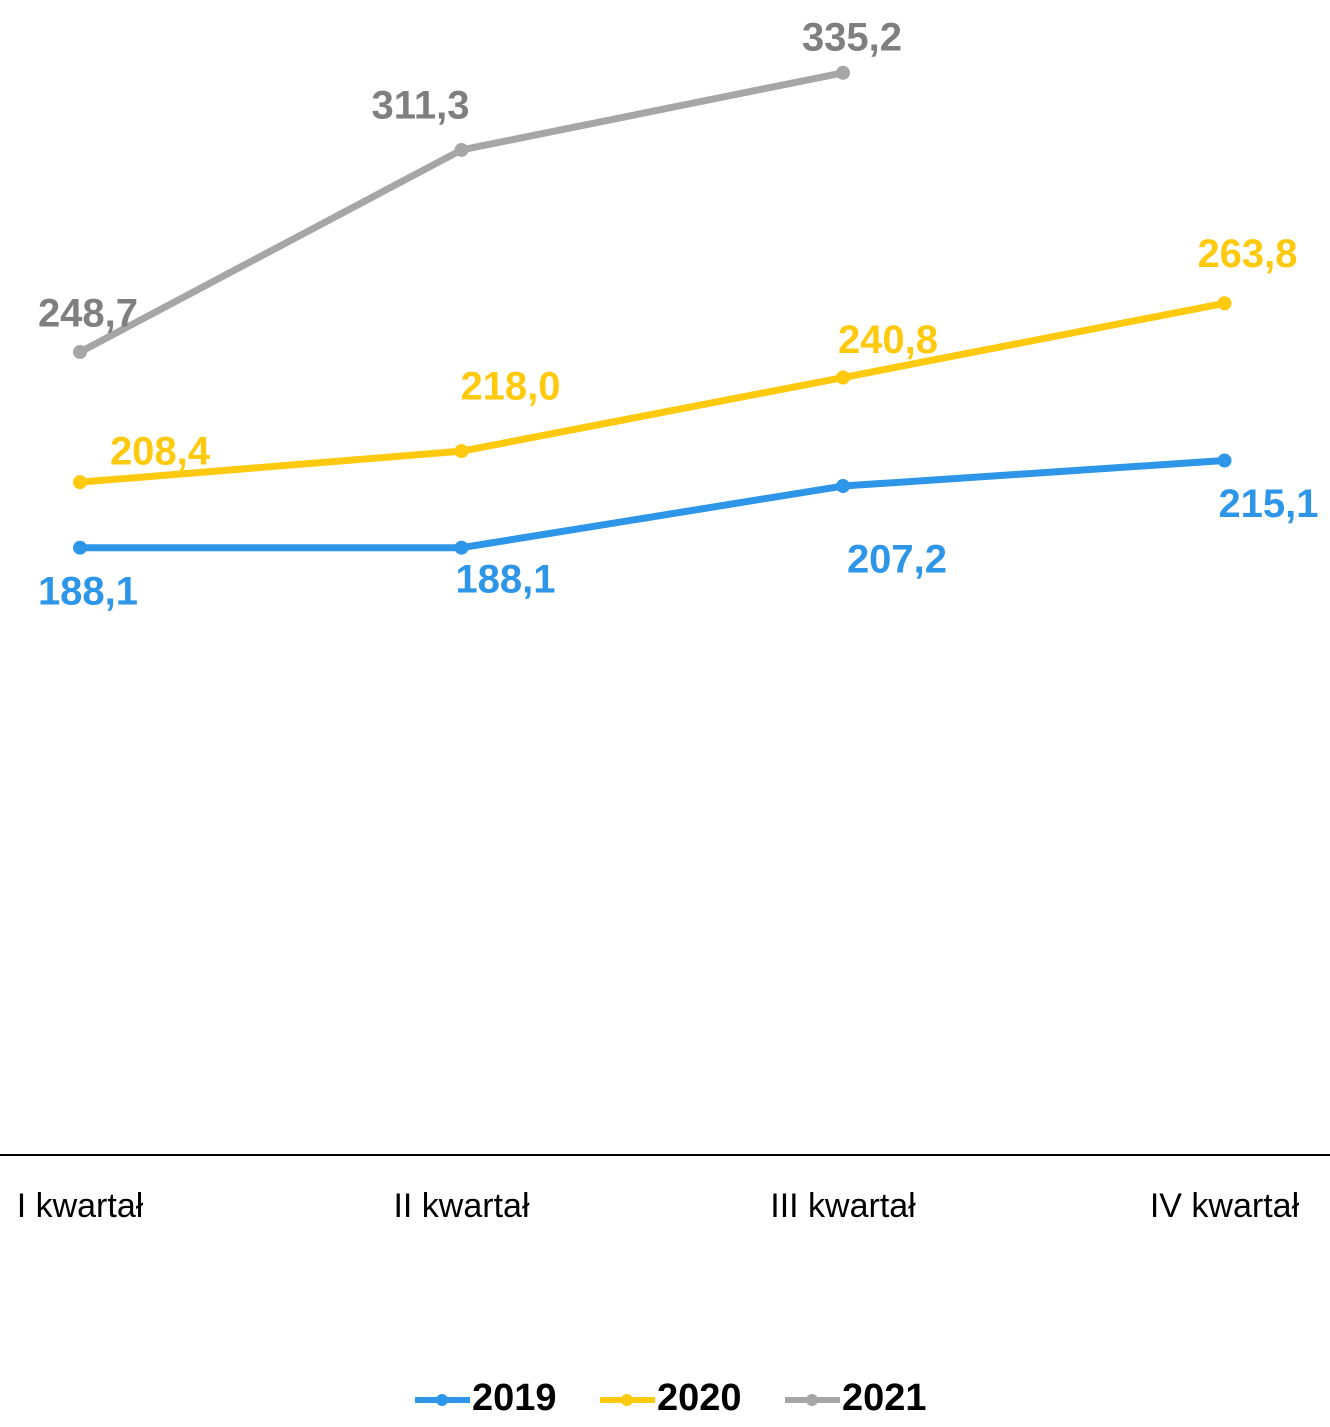 Image resolution: width=1330 pixels, height=1427 pixels. What do you see at coordinates (888, 340) in the screenshot?
I see `data-label: 240,8` at bounding box center [888, 340].